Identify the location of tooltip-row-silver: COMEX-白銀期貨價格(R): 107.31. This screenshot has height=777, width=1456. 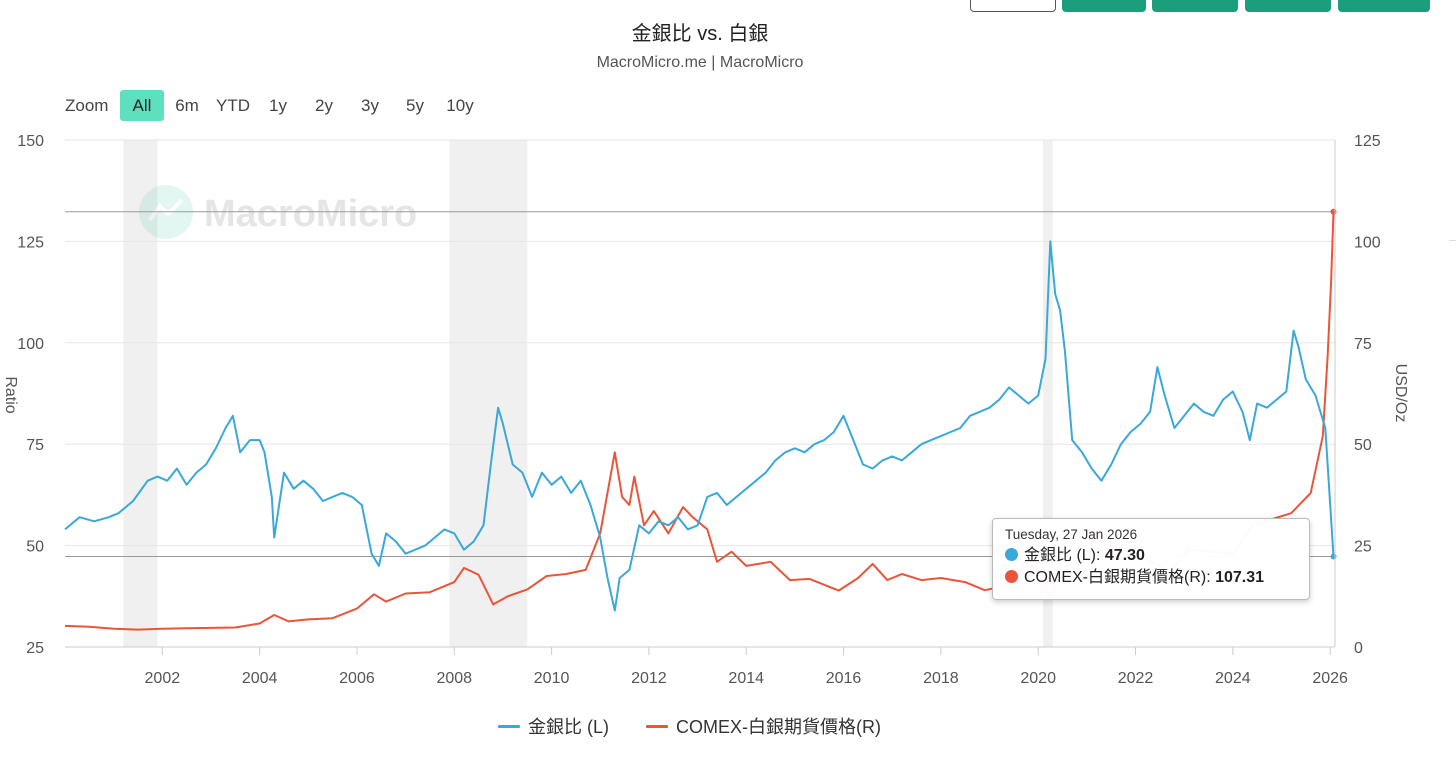
(1151, 578).